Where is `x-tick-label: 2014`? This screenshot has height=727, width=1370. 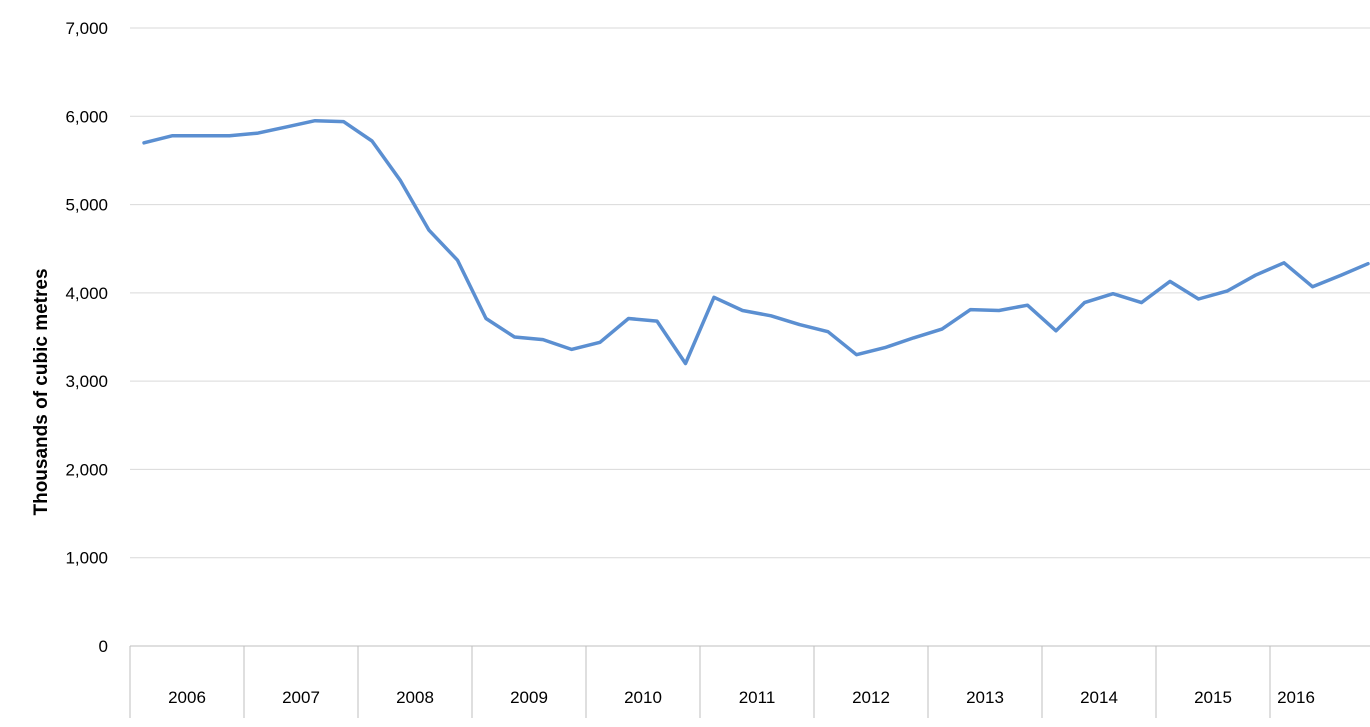
x-tick-label: 2014 is located at coordinates (1099, 697).